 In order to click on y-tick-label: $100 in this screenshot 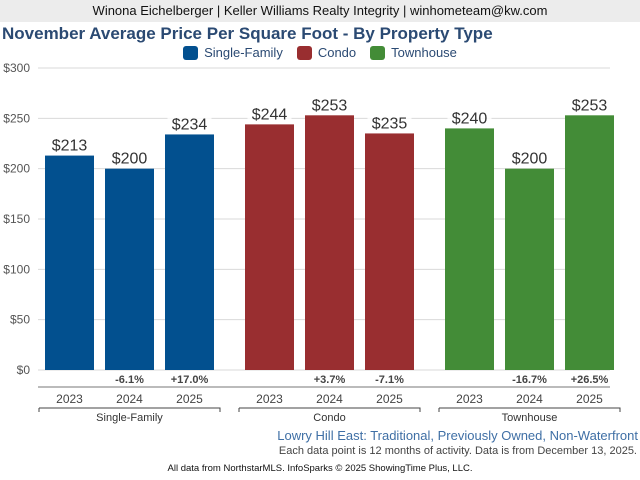, I will do `click(16, 269)`.